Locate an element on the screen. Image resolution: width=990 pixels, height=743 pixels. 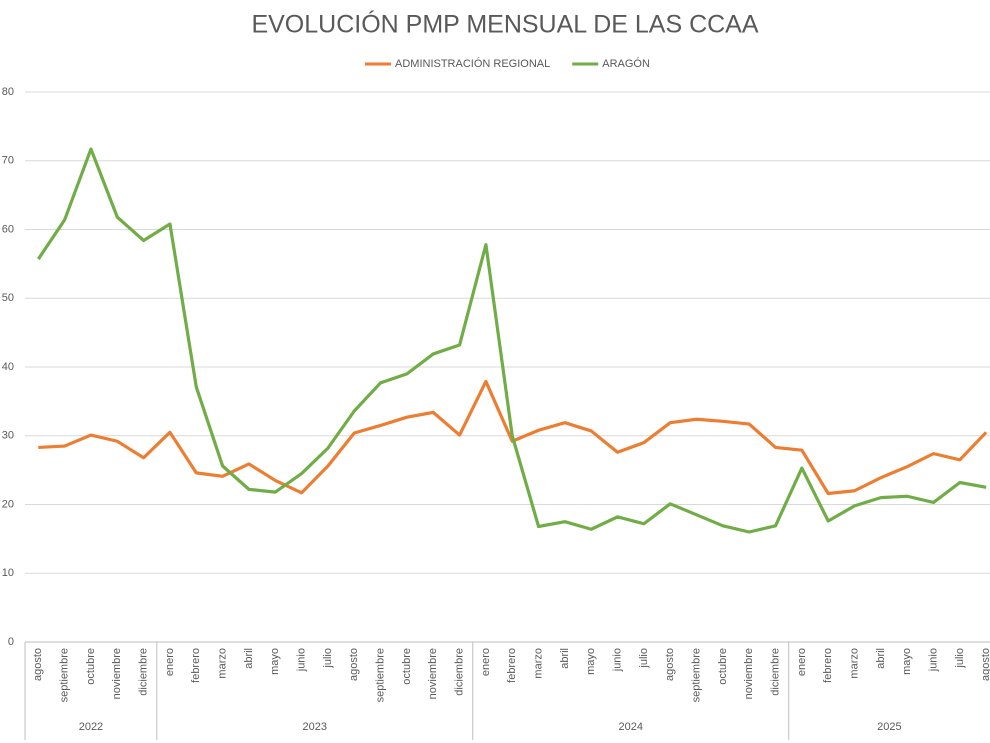
y-tick-label: 20 is located at coordinates (8, 504).